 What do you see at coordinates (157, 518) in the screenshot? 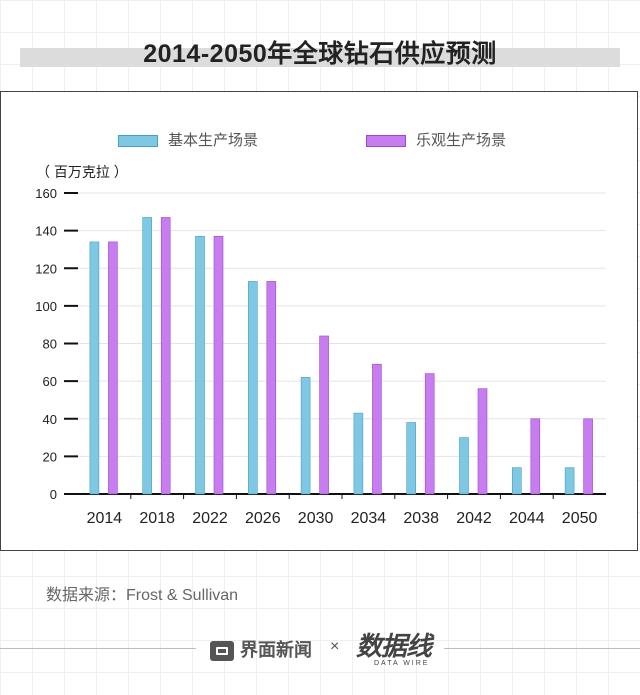
I see `x-tick-label: 2018` at bounding box center [157, 518].